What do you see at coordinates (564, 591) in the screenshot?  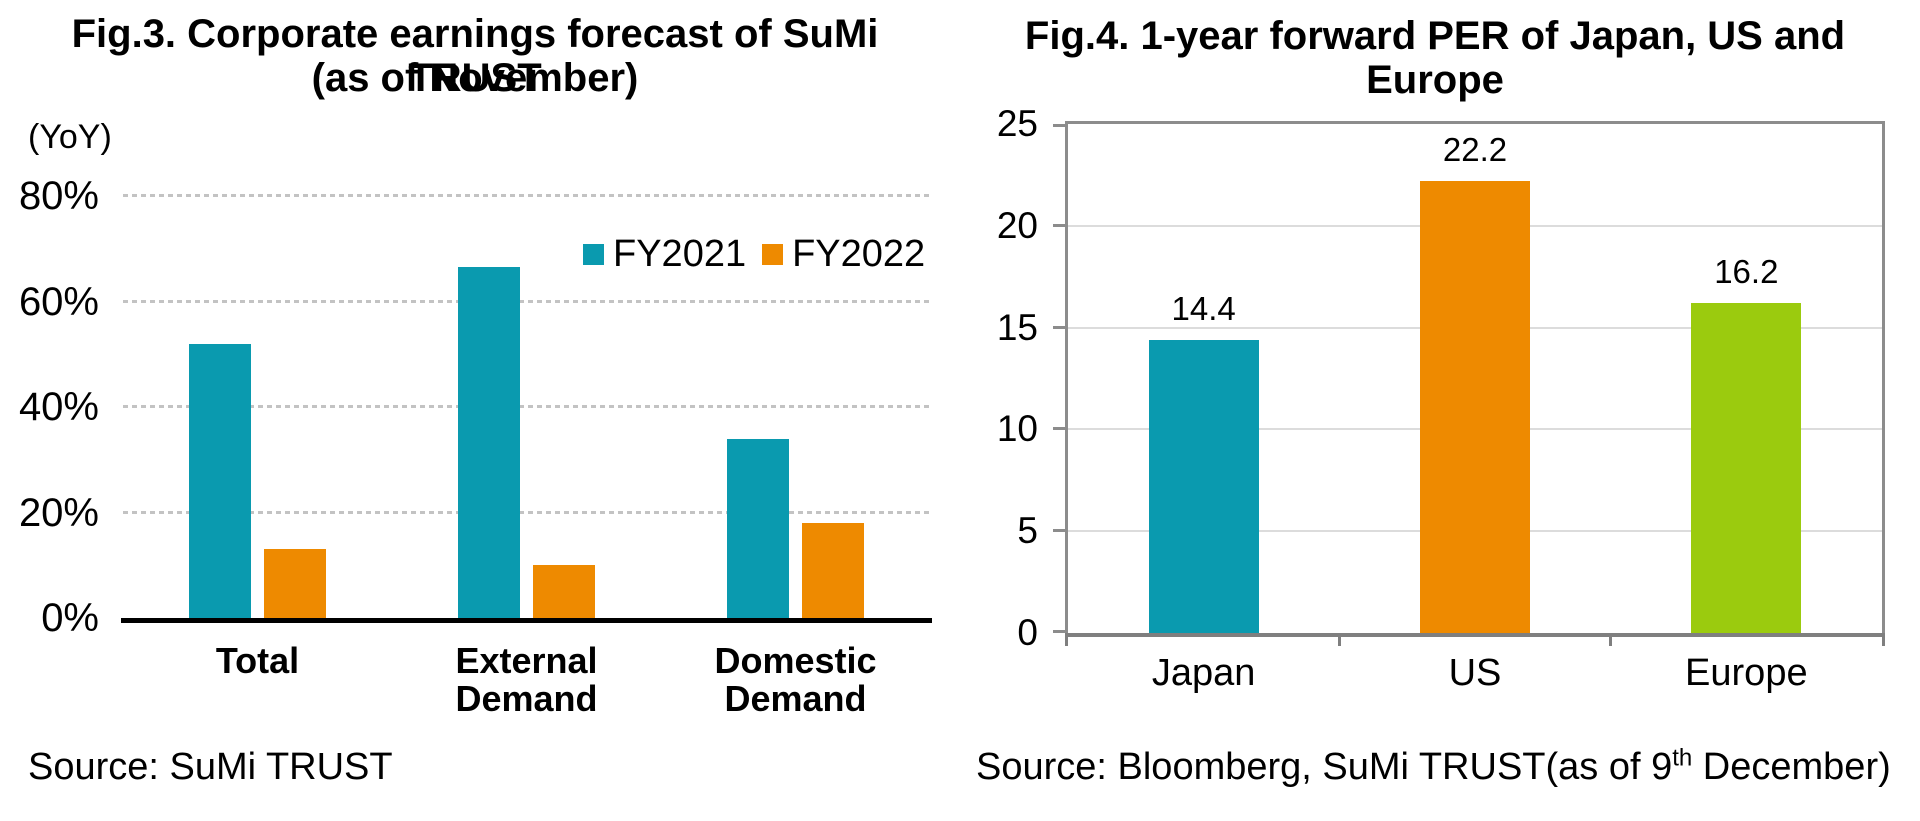 I see `fig3-bar-fy2022-external` at bounding box center [564, 591].